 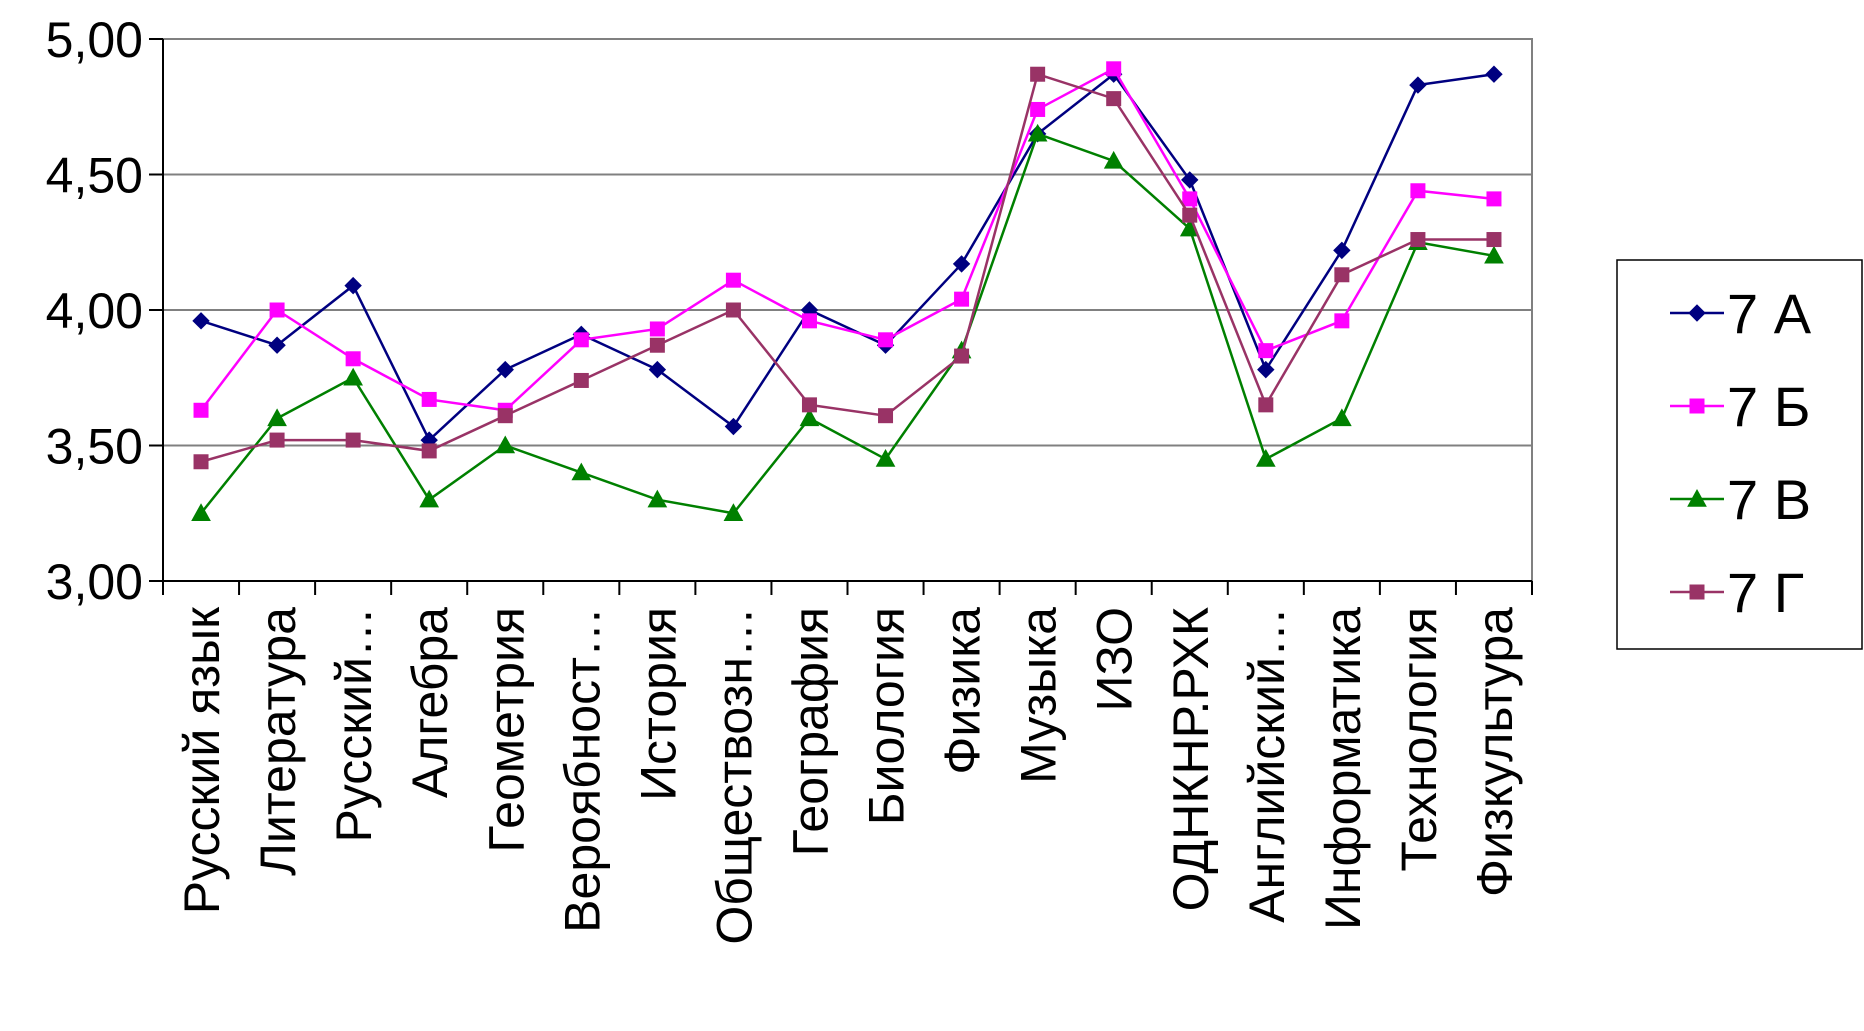 What do you see at coordinates (887, 716) in the screenshot?
I see `x-tick-label: Биология` at bounding box center [887, 716].